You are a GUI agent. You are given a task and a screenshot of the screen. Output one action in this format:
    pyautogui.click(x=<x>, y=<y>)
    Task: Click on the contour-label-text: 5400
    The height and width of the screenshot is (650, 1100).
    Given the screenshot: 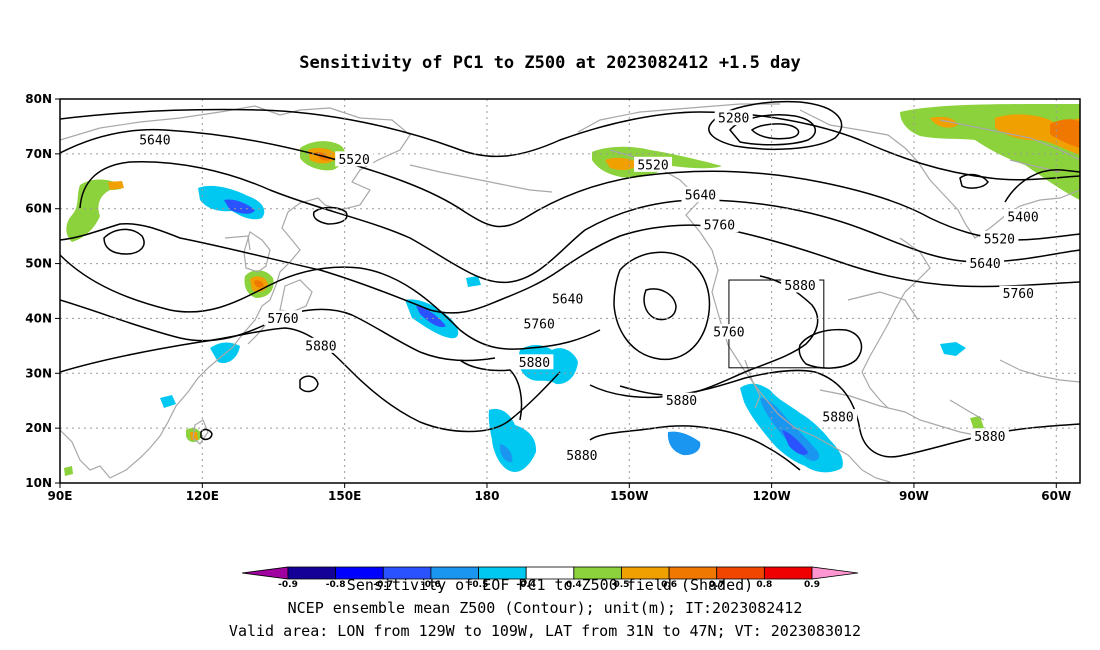 What is the action you would take?
    pyautogui.click(x=1022, y=217)
    